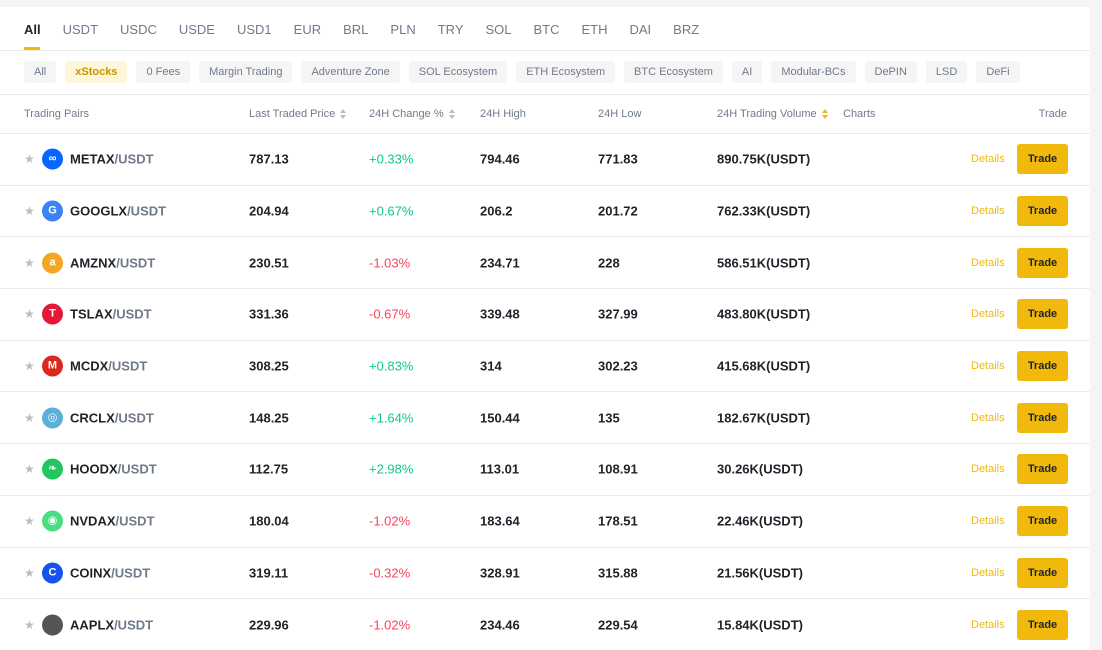  What do you see at coordinates (594, 29) in the screenshot?
I see `tab-eth: ETH` at bounding box center [594, 29].